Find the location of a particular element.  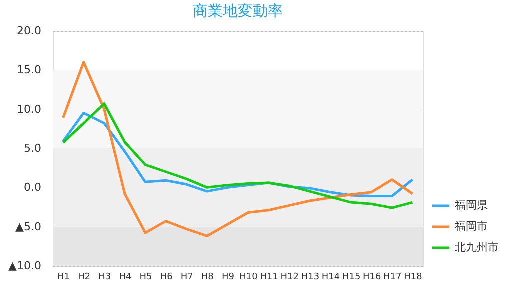

x-tick-label: H9 is located at coordinates (228, 277).